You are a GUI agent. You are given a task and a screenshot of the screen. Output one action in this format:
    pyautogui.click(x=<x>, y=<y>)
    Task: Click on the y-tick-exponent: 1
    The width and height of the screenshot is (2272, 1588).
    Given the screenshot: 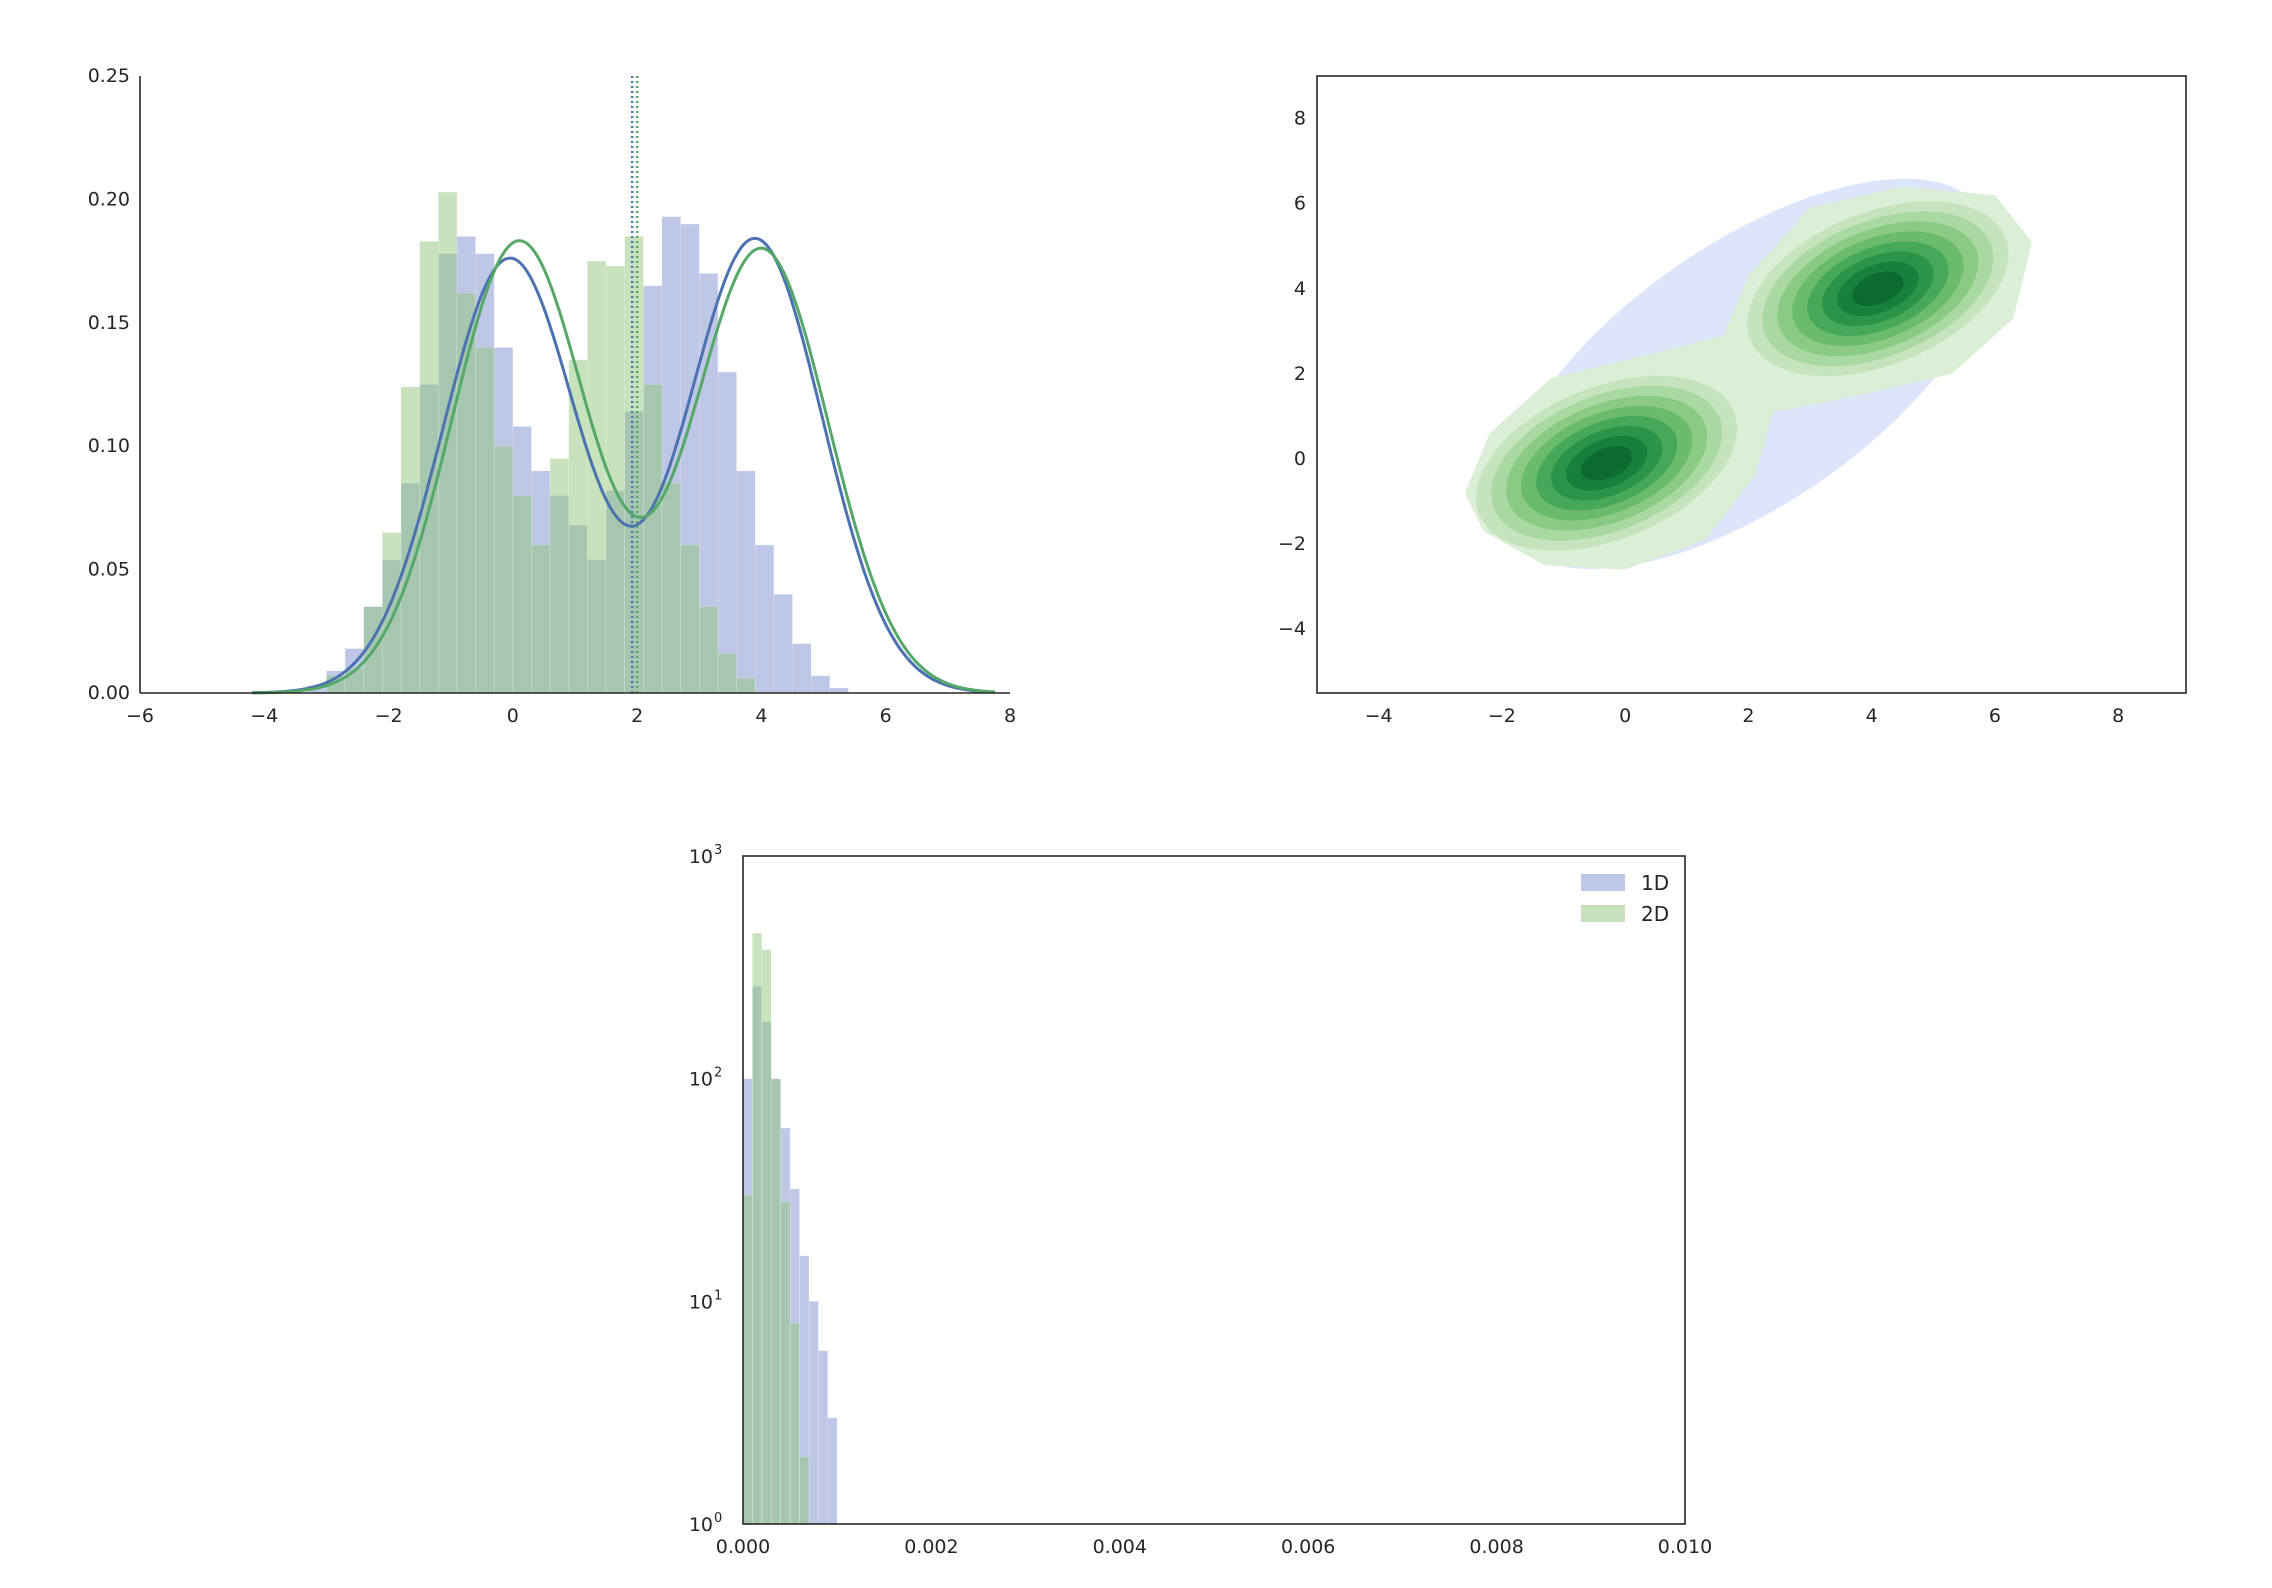 What is the action you would take?
    pyautogui.click(x=718, y=1295)
    